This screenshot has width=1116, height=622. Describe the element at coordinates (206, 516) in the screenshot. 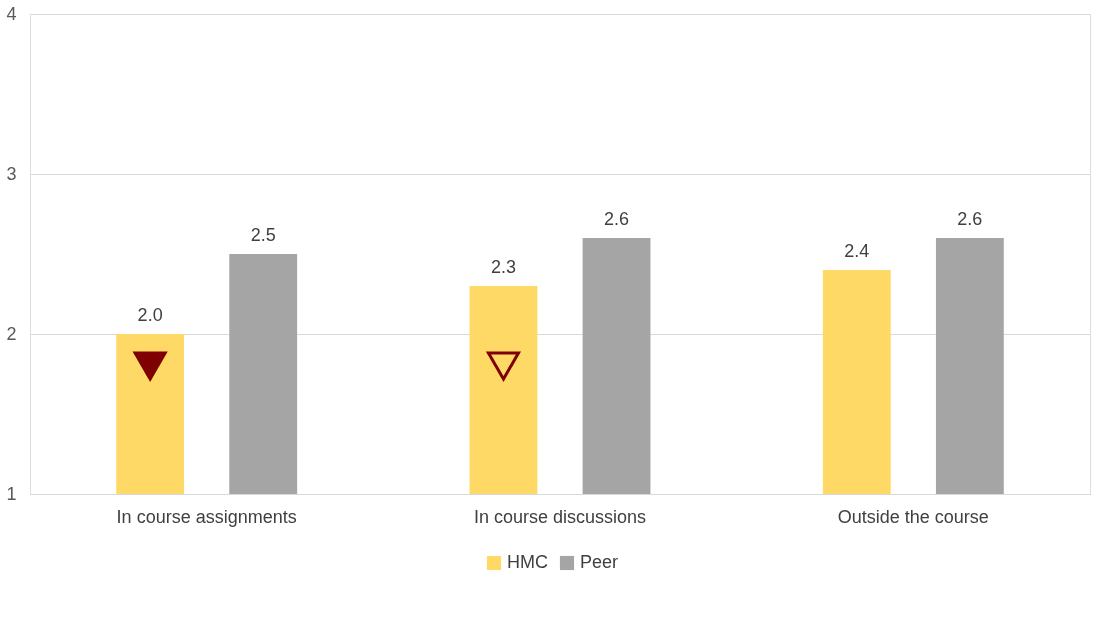

I see `x-tick-label: In course assignments` at that location.